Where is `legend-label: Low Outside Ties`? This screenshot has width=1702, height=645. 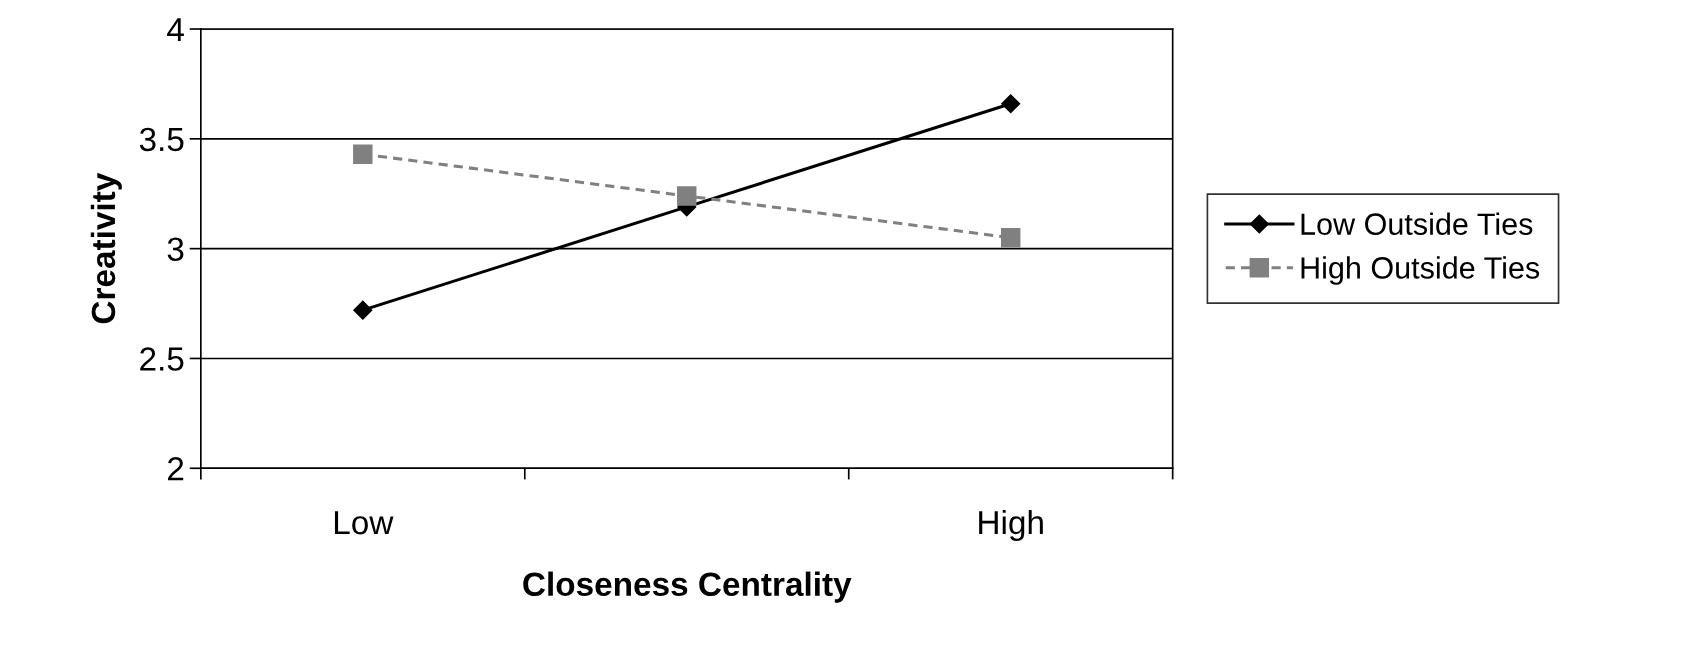 legend-label: Low Outside Ties is located at coordinates (1417, 223).